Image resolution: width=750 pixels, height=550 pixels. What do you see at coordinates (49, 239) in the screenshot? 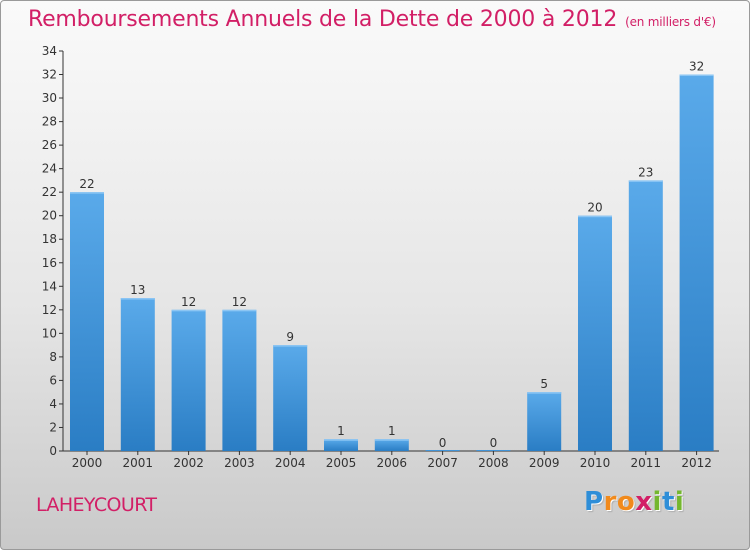
I see `y-tick-label: 18` at bounding box center [49, 239].